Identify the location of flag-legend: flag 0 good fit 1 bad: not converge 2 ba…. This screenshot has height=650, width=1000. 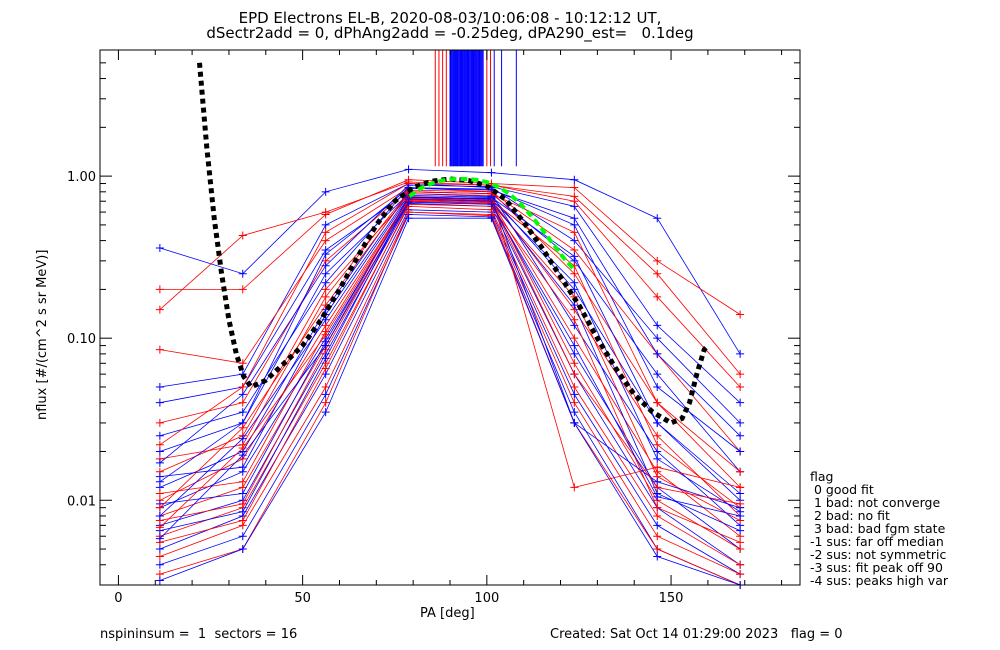
(879, 528).